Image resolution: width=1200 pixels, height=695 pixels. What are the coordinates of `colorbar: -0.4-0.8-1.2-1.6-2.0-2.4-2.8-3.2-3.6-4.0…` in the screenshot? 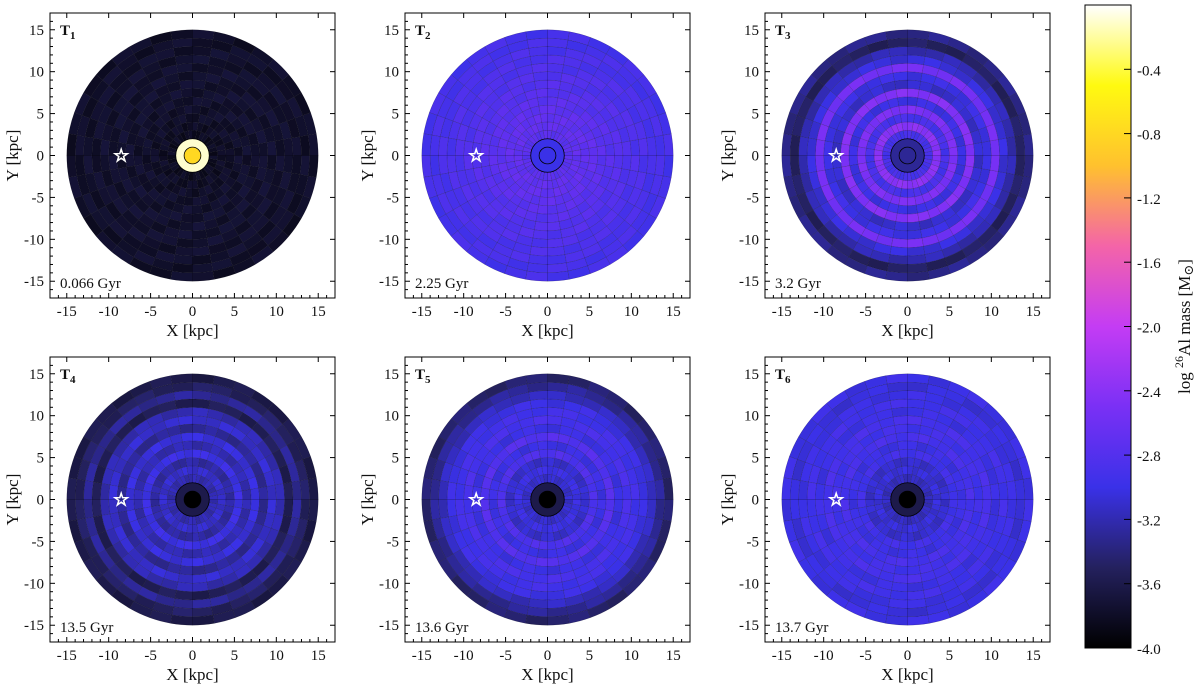 It's located at (1140, 331).